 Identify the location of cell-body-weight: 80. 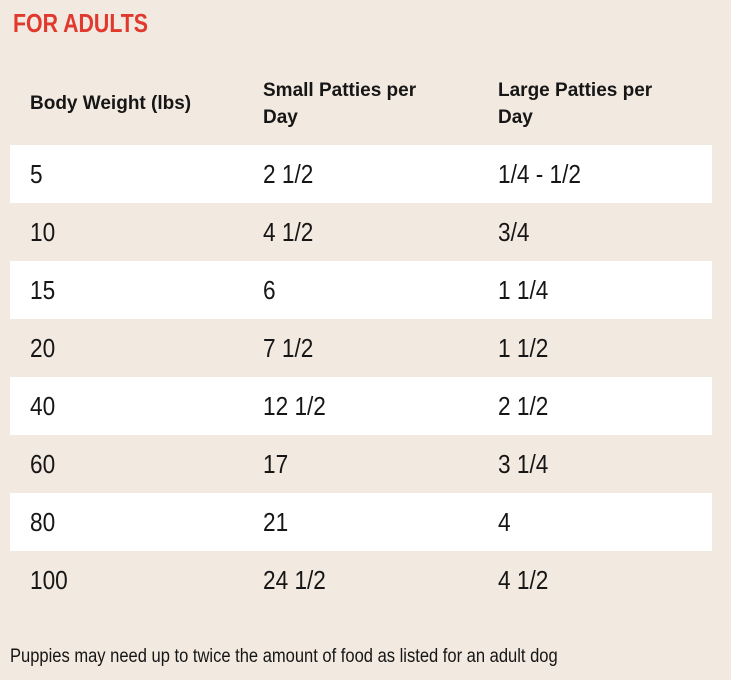
(43, 522).